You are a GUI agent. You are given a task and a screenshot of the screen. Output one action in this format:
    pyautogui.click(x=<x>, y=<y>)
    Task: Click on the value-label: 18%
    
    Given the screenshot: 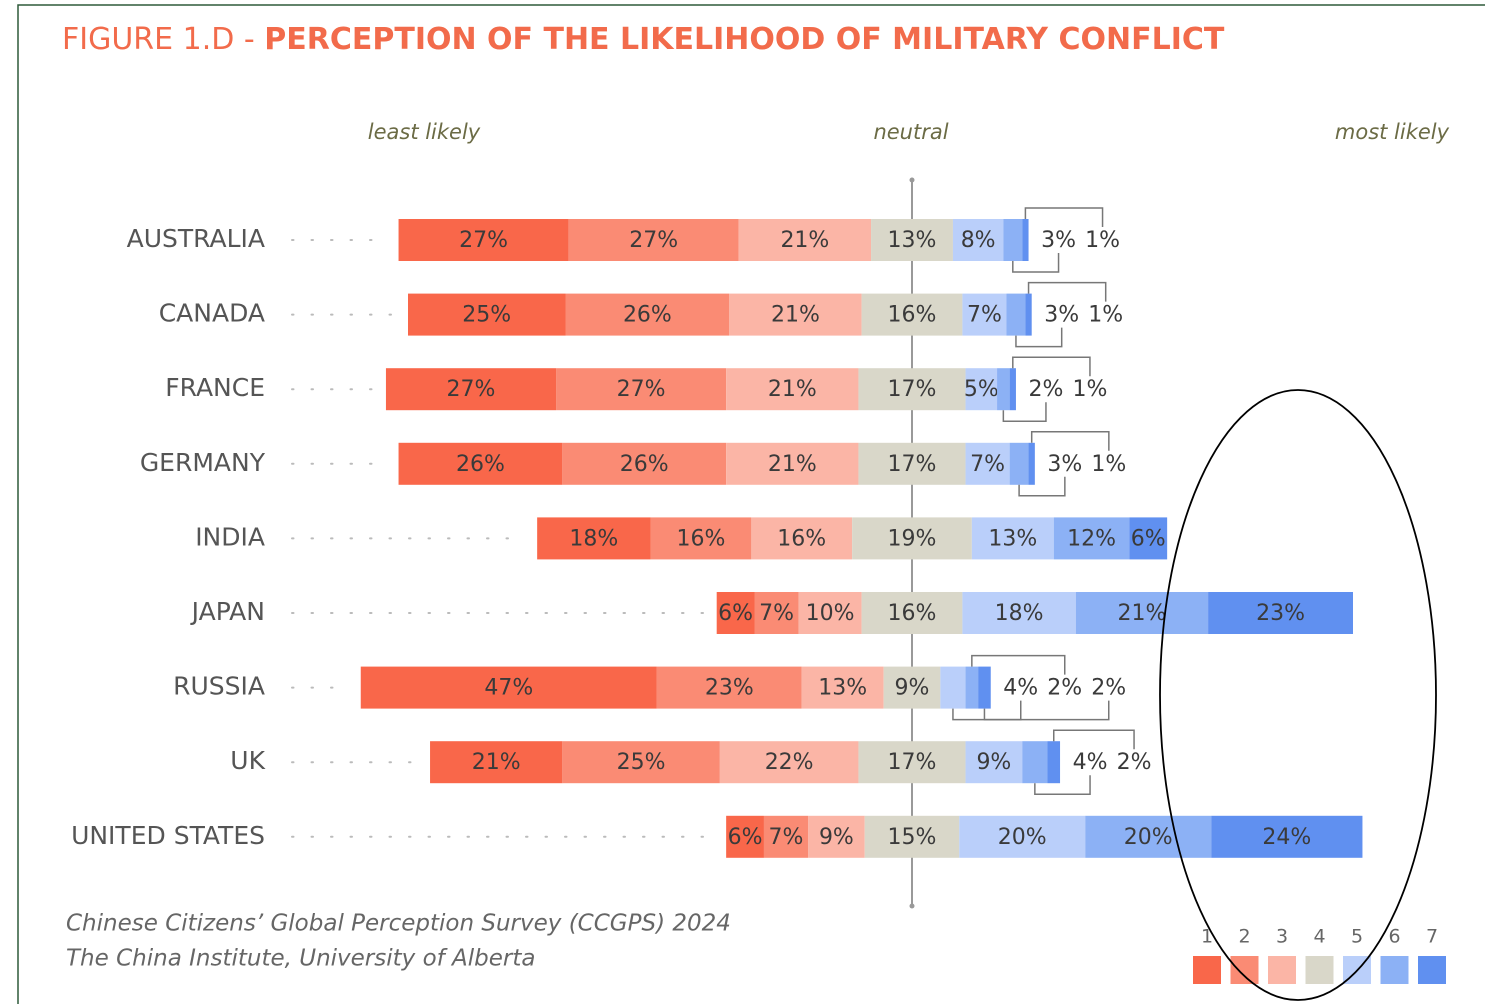 What is the action you would take?
    pyautogui.click(x=1019, y=613)
    